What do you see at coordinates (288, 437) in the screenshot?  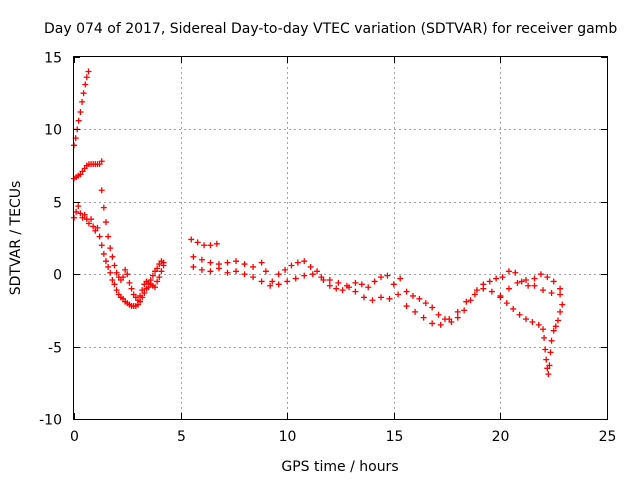 I see `x-tick-label: 10` at bounding box center [288, 437].